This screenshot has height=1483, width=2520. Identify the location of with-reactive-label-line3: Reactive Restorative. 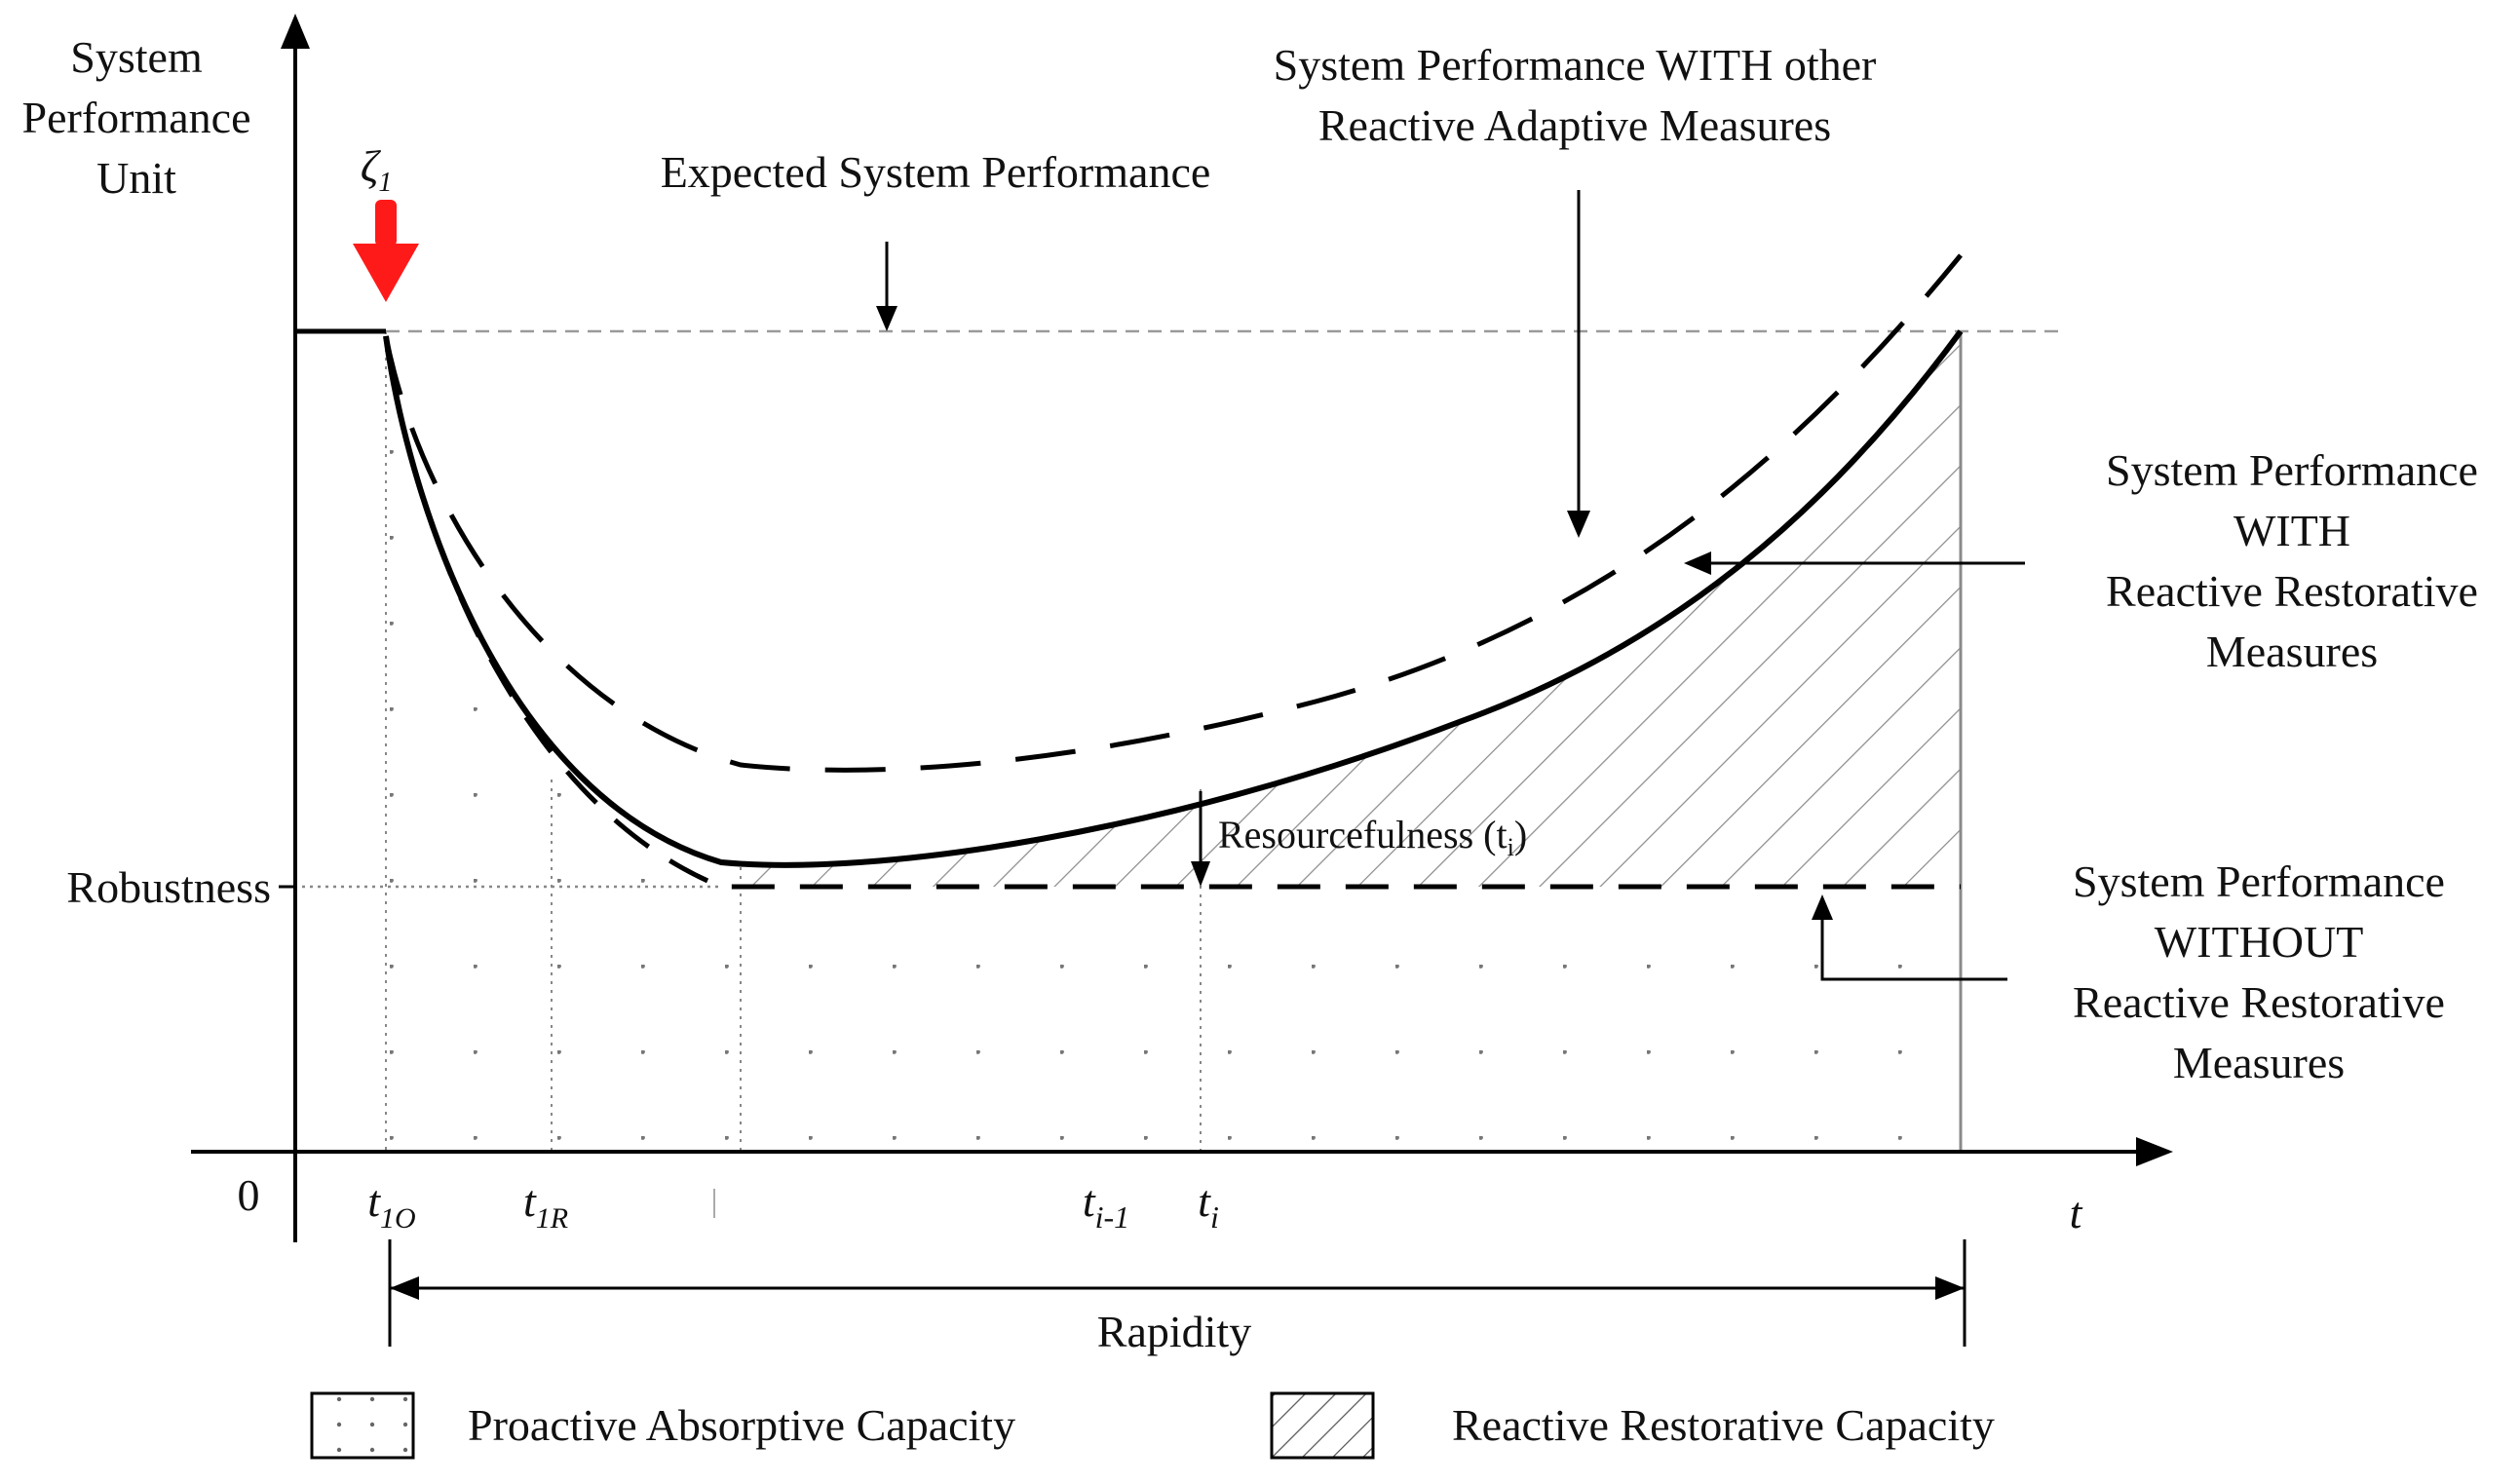
(2292, 591).